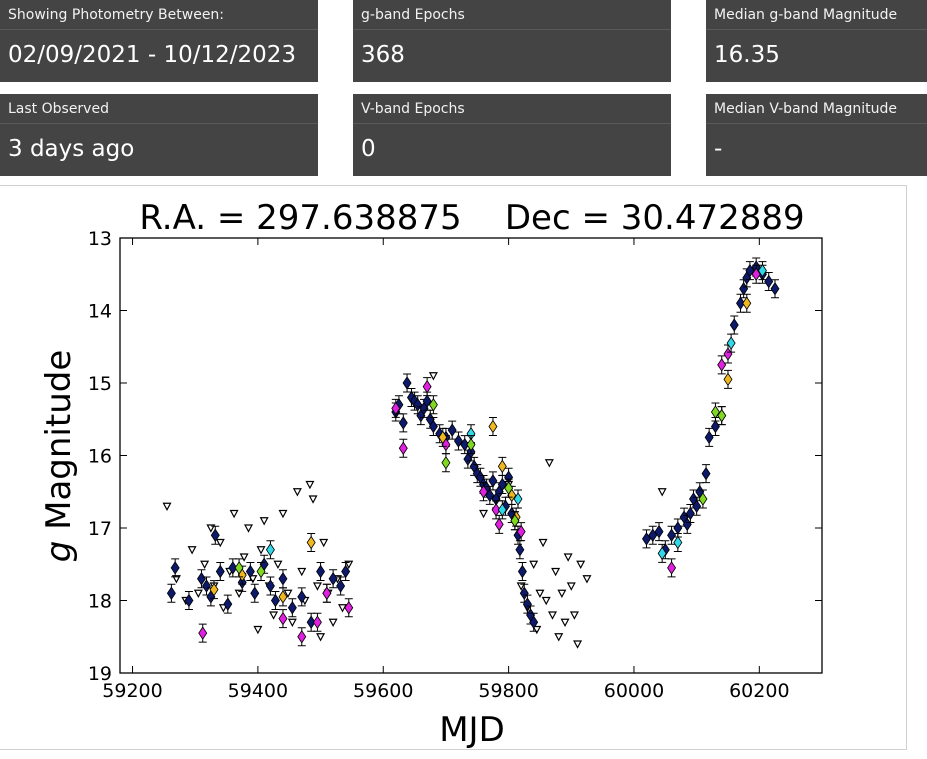 The width and height of the screenshot is (927, 759). I want to click on y-axis-label-text: Magnitude, so click(59, 445).